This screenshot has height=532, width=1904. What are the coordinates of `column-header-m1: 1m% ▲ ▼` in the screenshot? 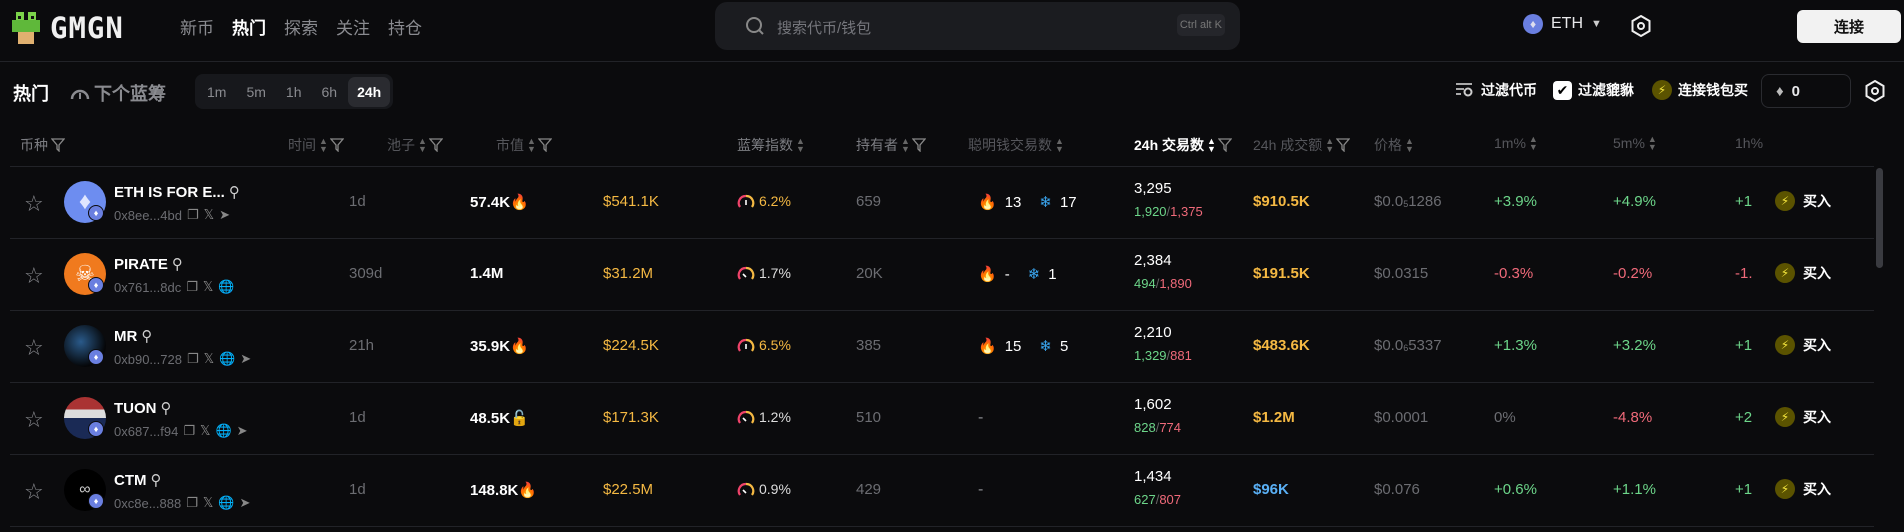 It's located at (1516, 143).